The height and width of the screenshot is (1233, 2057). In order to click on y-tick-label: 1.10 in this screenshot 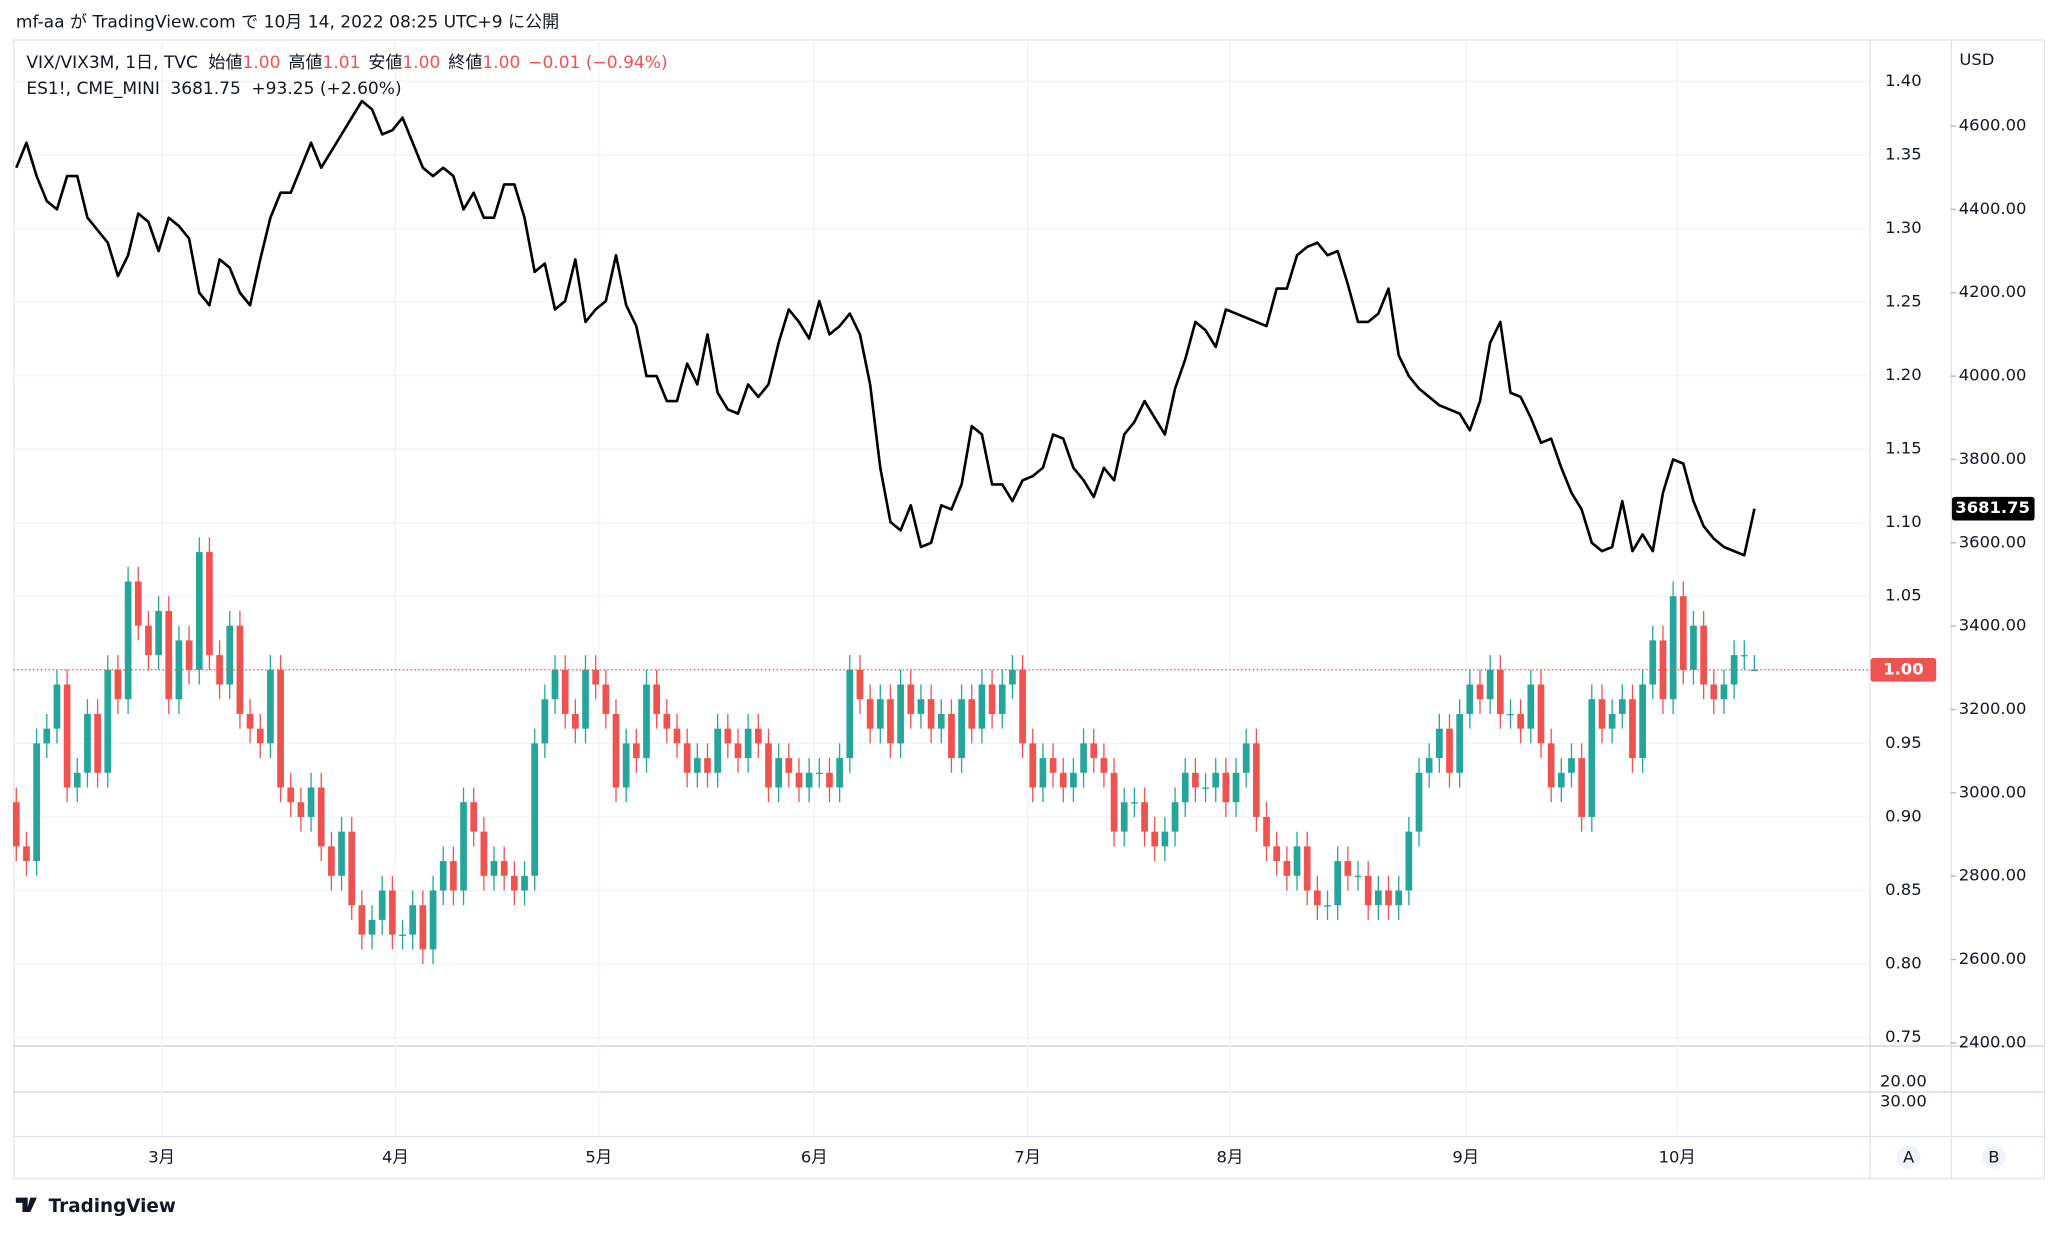, I will do `click(1903, 521)`.